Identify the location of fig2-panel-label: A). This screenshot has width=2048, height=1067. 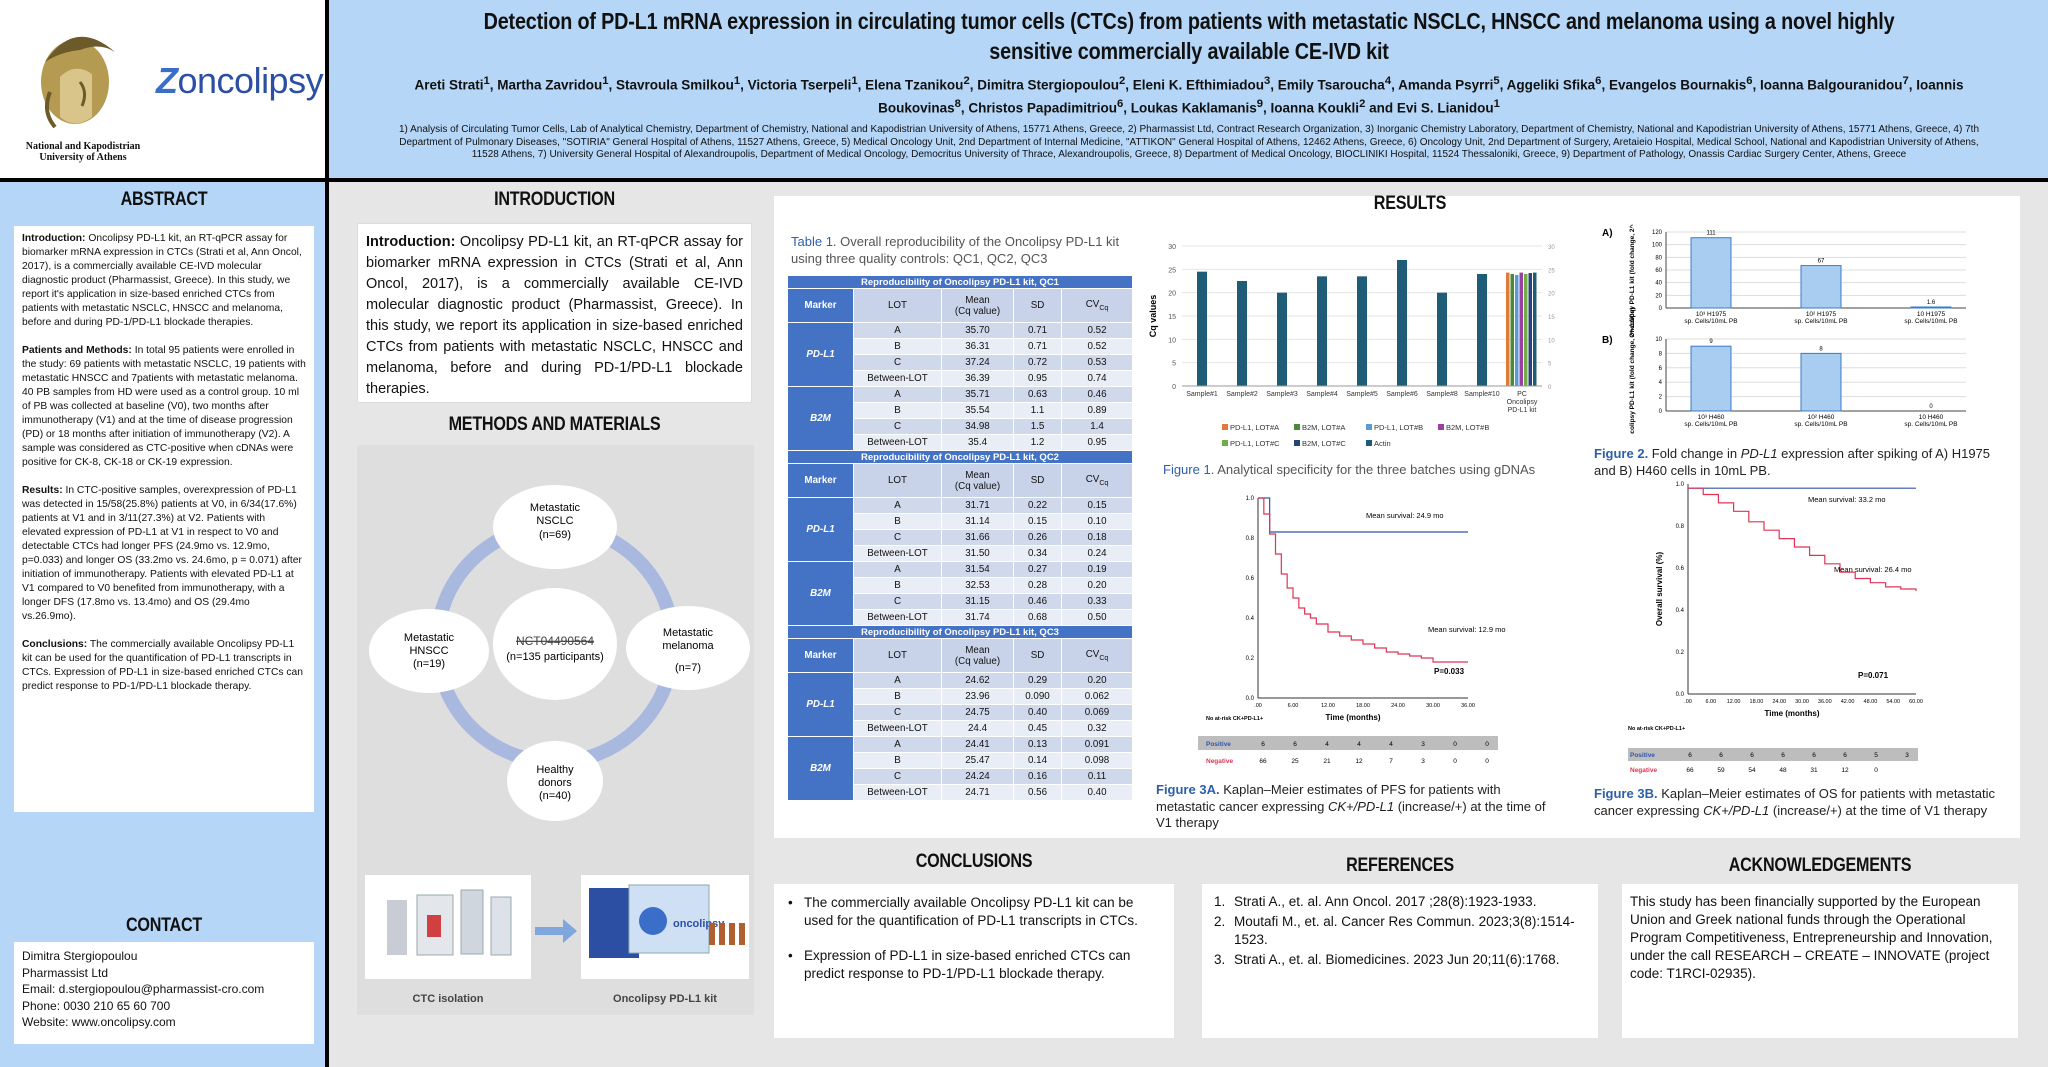
(1607, 233).